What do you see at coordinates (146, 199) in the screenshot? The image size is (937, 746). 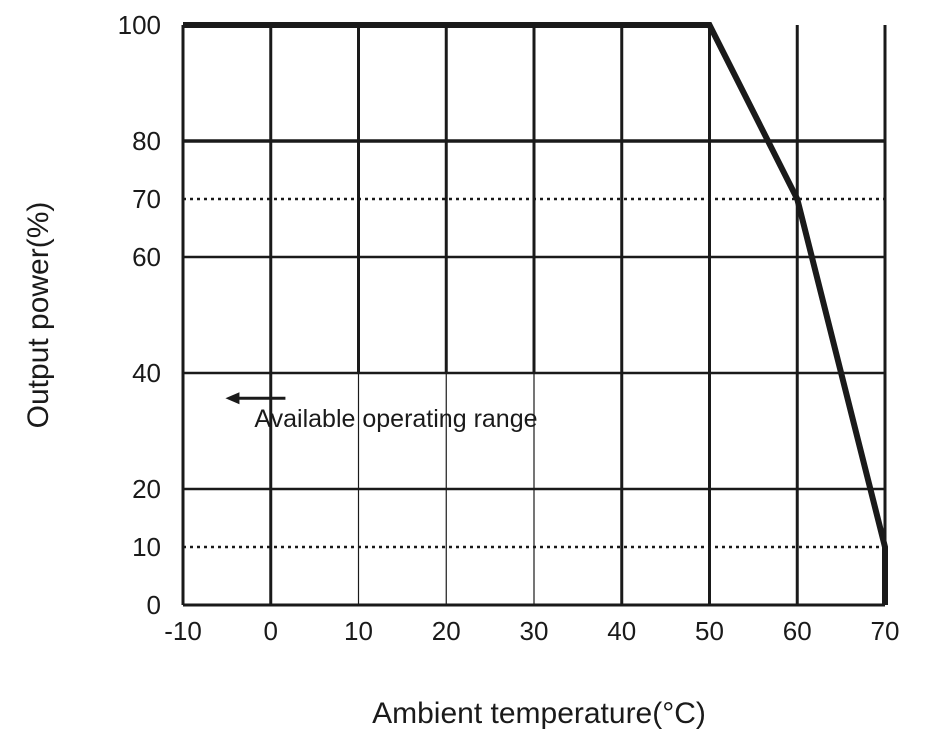 I see `y-tick-label: 70` at bounding box center [146, 199].